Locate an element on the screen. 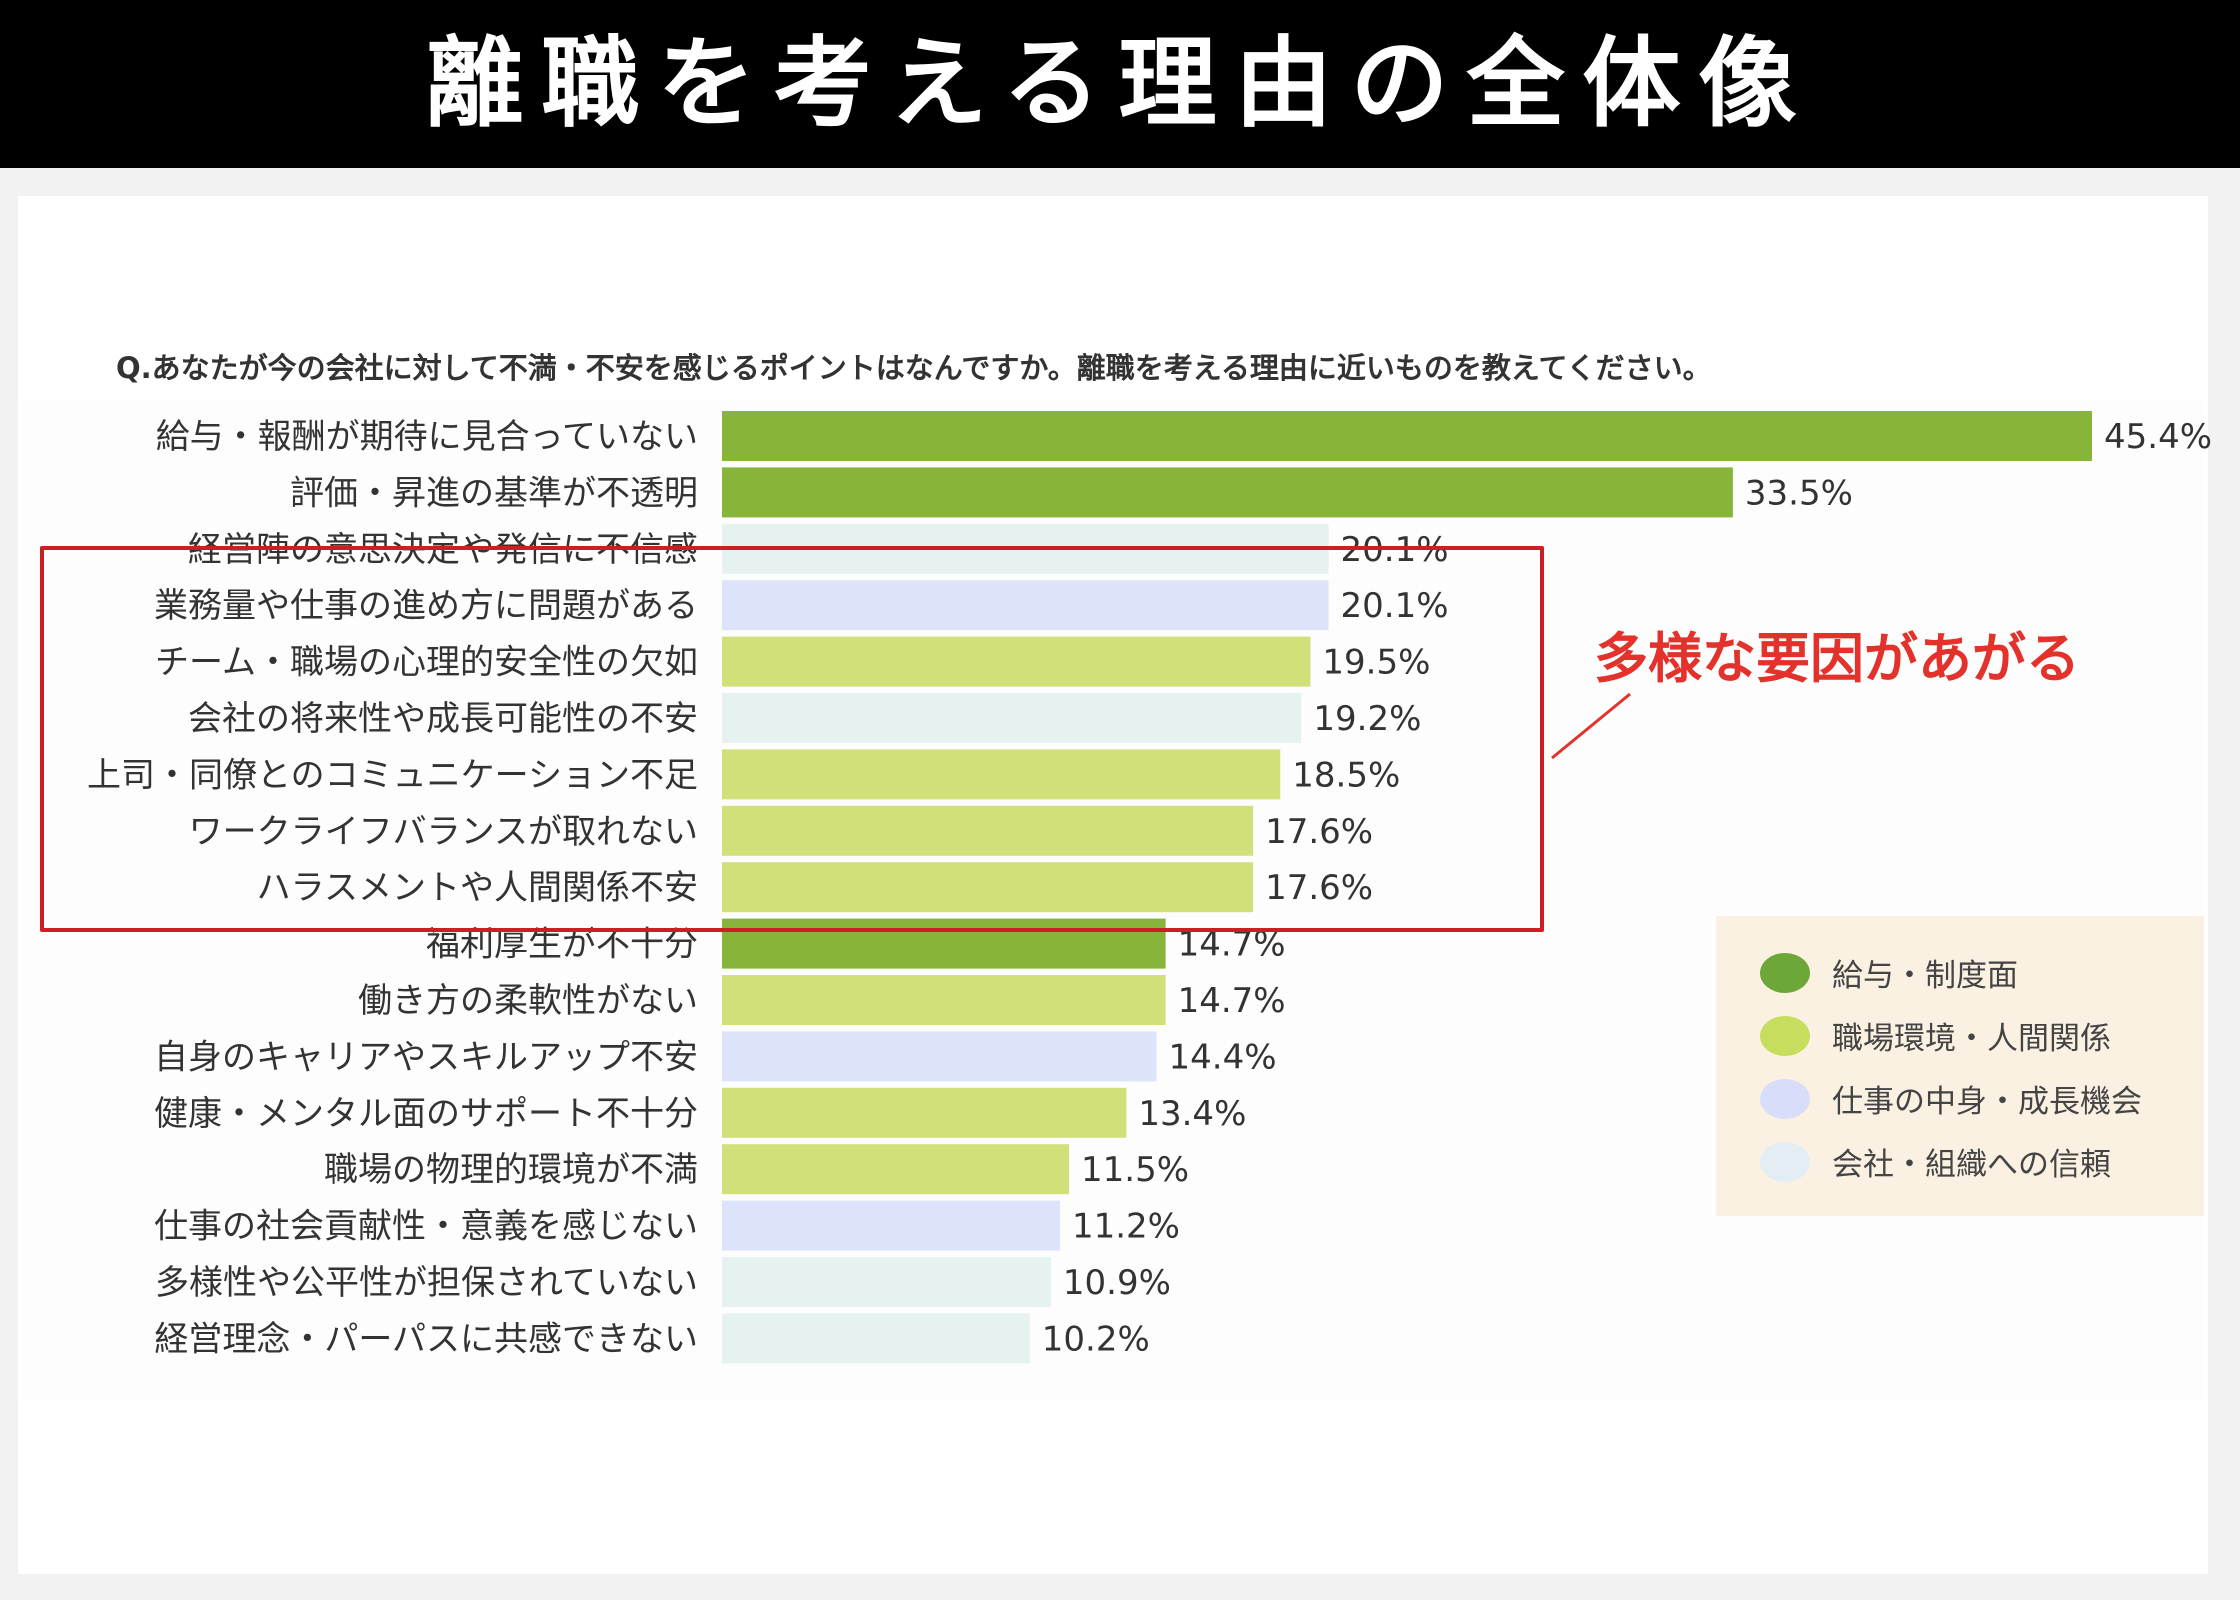  category-label: 会社の将来性や成長可能性の不安 is located at coordinates (443, 719).